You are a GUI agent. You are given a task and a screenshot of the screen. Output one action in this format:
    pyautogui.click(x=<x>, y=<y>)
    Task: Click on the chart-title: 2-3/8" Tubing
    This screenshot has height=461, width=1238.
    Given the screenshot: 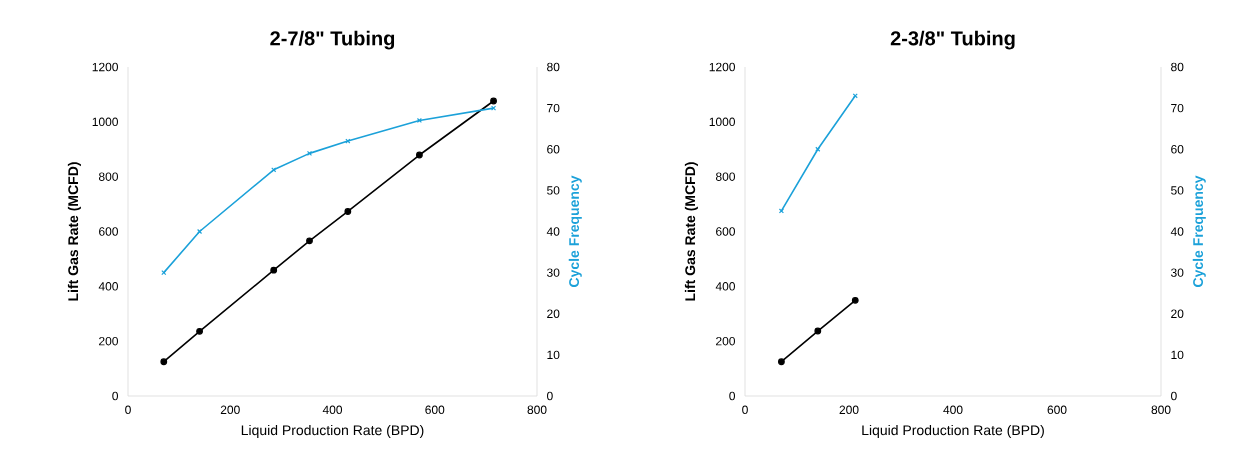 What is the action you would take?
    pyautogui.click(x=952, y=40)
    